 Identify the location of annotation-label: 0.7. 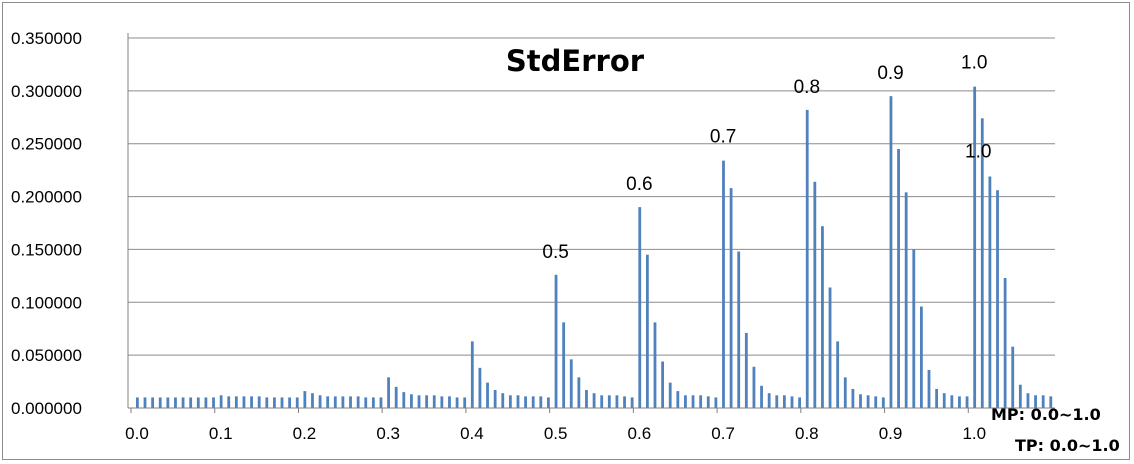
(723, 137).